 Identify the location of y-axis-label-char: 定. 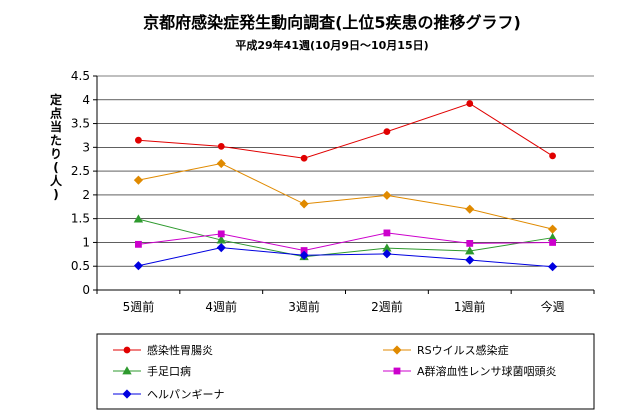
(56, 99).